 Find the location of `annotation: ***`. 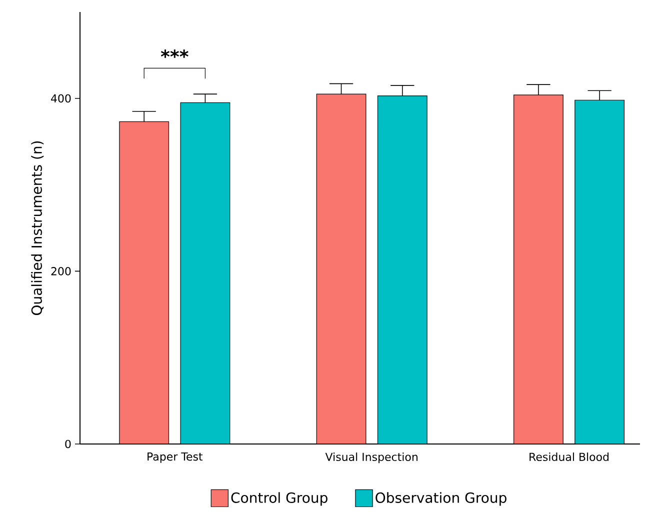

annotation: *** is located at coordinates (174, 54).